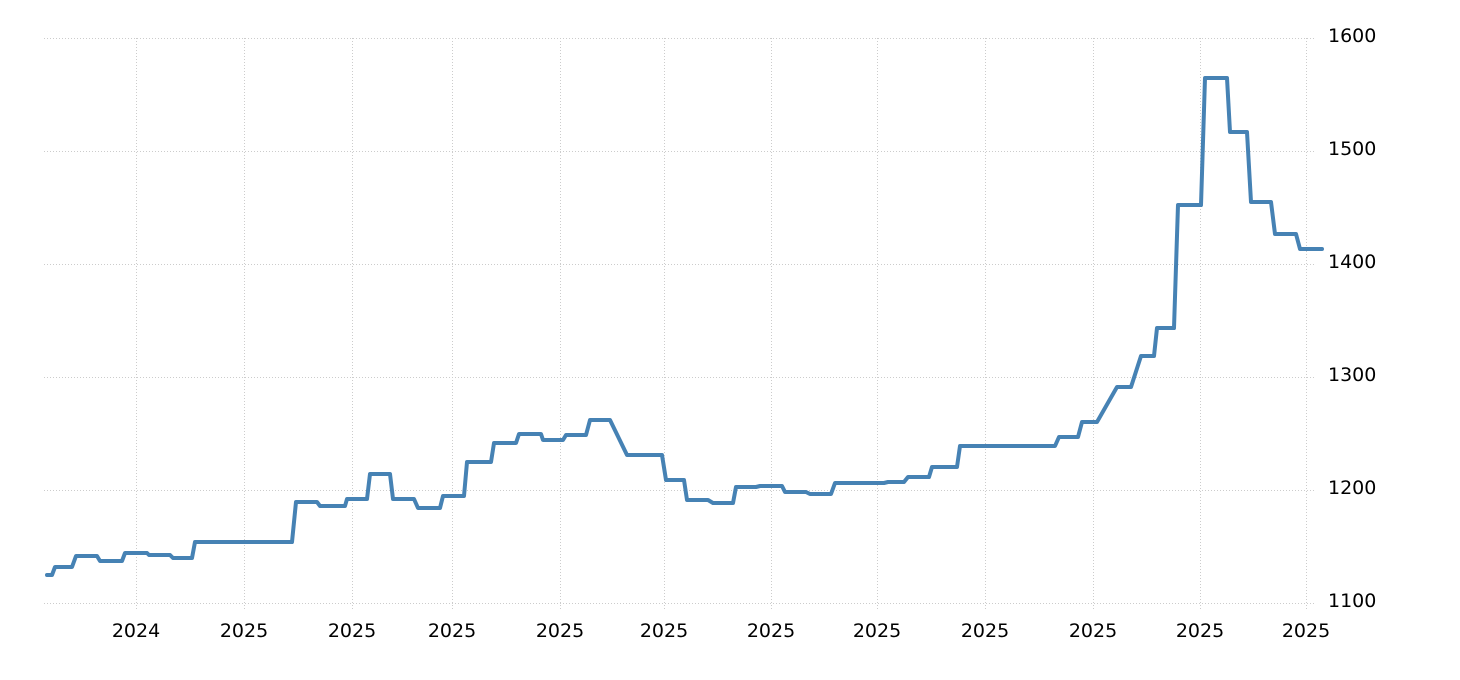 Image resolution: width=1460 pixels, height=680 pixels. Describe the element at coordinates (136, 631) in the screenshot. I see `x-tick-label: 2024` at that location.